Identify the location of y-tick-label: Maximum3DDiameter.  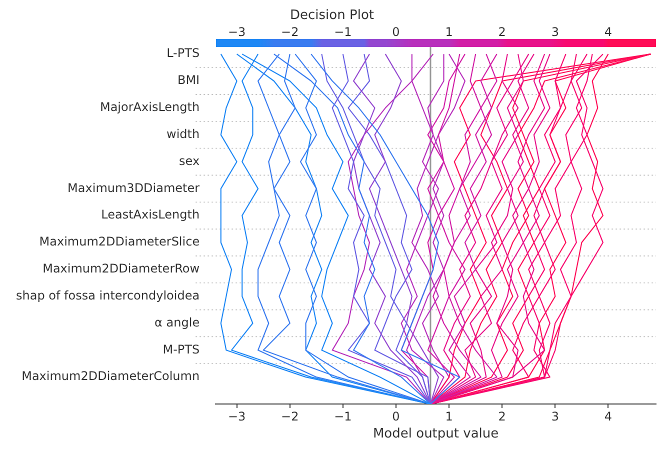
(134, 187).